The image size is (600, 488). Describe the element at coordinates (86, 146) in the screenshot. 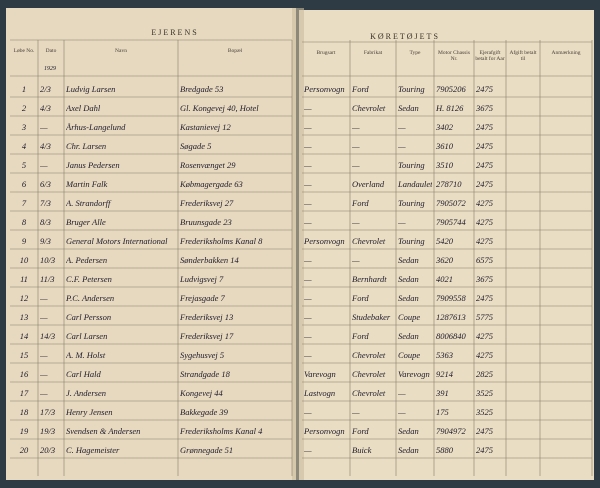

I see `owner-name: Chr. Larsen` at that location.